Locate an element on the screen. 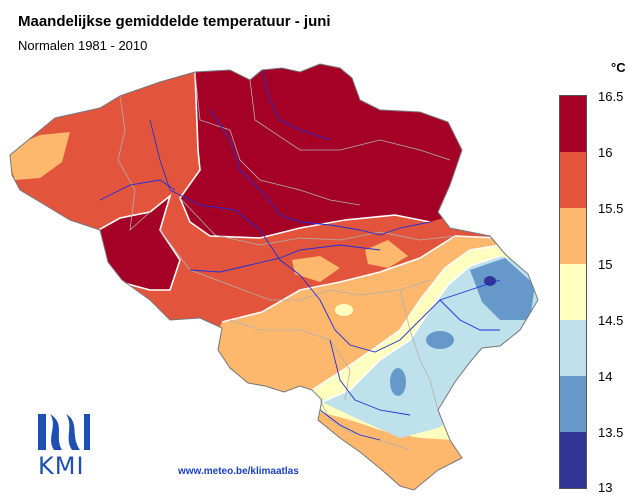  map-subtitle: Normalen 1981 - 2010 is located at coordinates (83, 45).